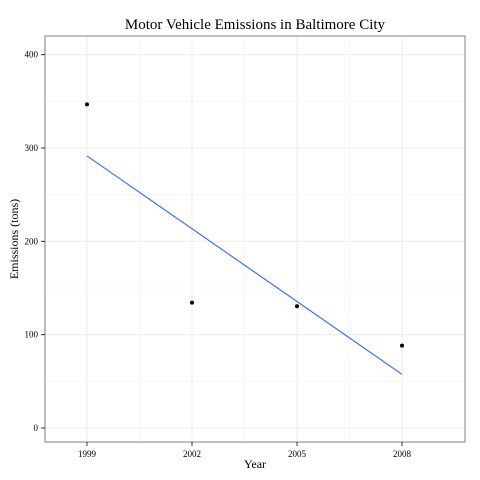 The width and height of the screenshot is (480, 480). I want to click on x-tick-label: 1999, so click(87, 454).